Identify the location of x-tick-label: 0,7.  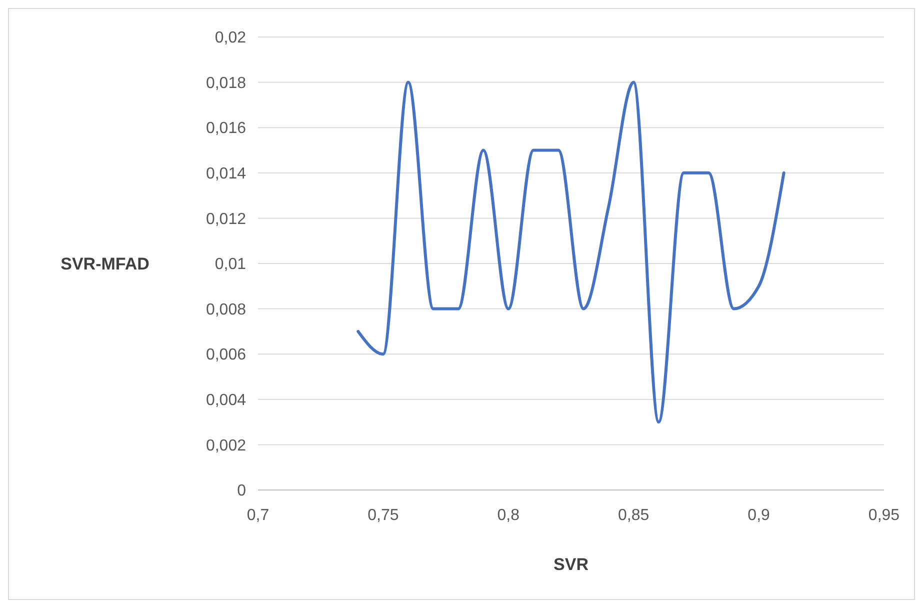
(258, 515).